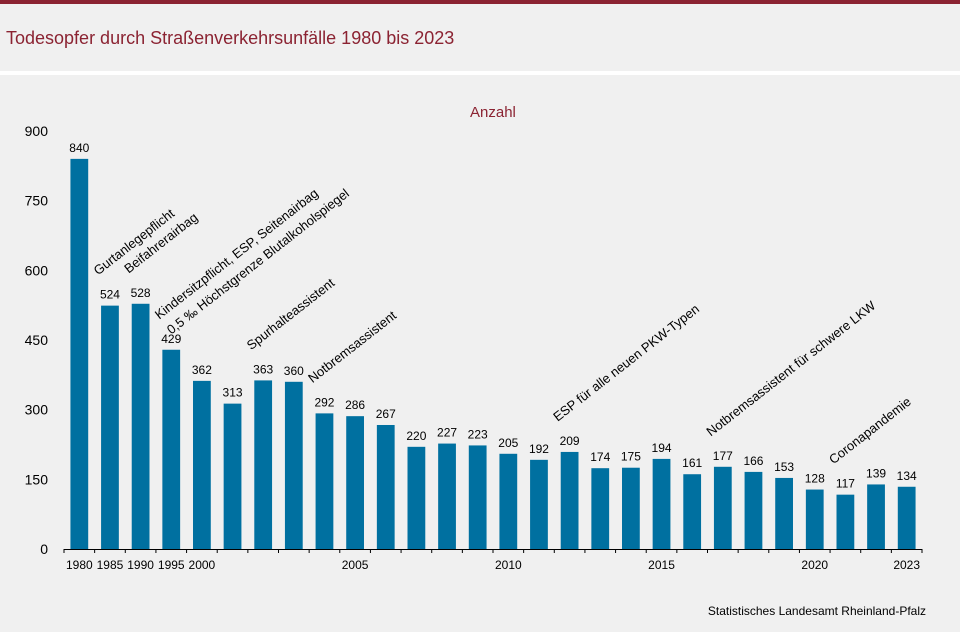  What do you see at coordinates (202, 565) in the screenshot?
I see `x-tick-label: 2000` at bounding box center [202, 565].